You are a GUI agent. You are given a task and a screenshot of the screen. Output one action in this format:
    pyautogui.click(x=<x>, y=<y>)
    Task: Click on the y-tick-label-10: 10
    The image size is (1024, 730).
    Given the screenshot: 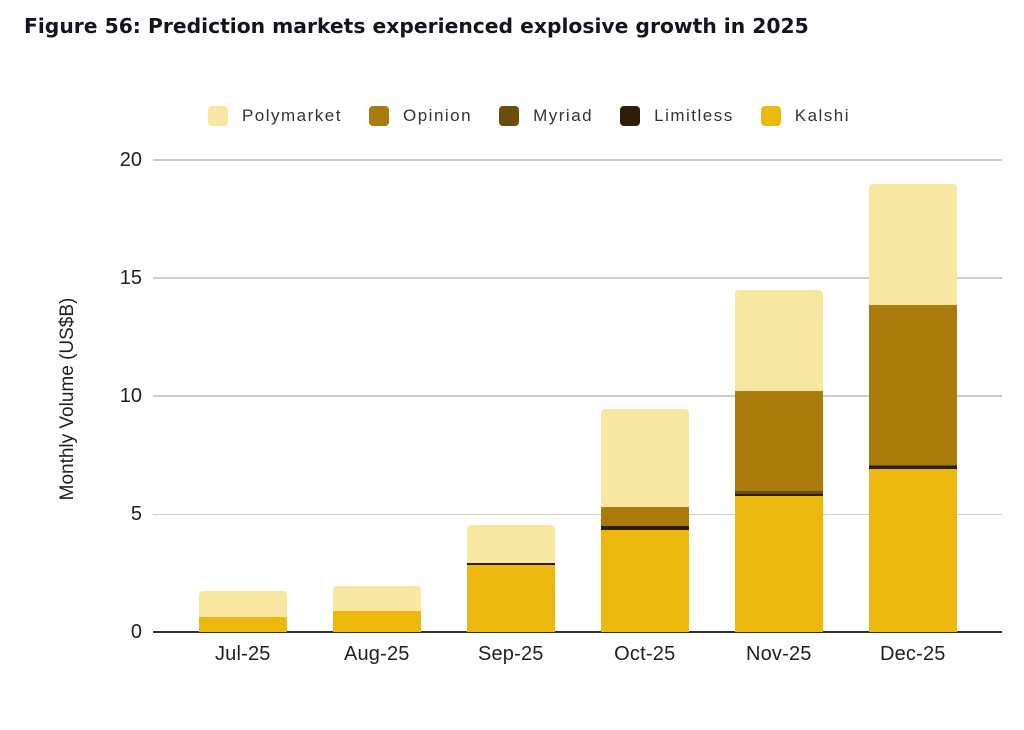 What is the action you would take?
    pyautogui.click(x=130, y=396)
    